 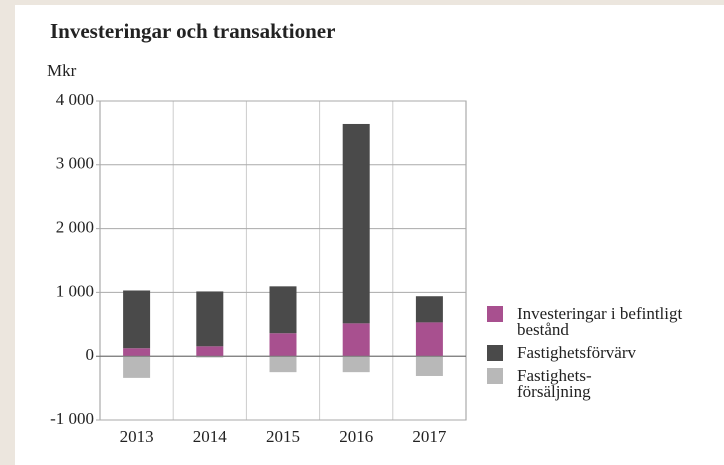 I want to click on x-tick-label: 2015, so click(x=283, y=436).